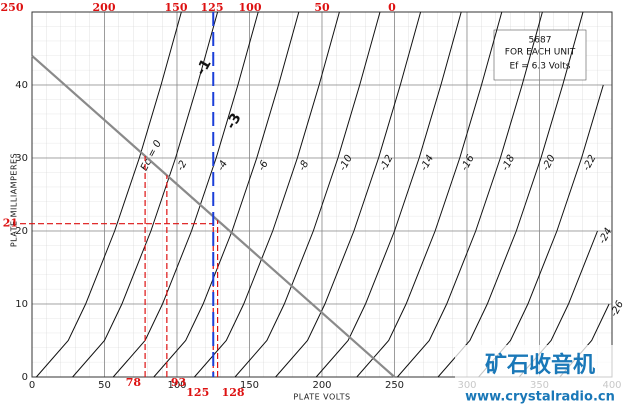 The height and width of the screenshot is (408, 626). Describe the element at coordinates (263, 166) in the screenshot. I see `curve-label: -6` at that location.